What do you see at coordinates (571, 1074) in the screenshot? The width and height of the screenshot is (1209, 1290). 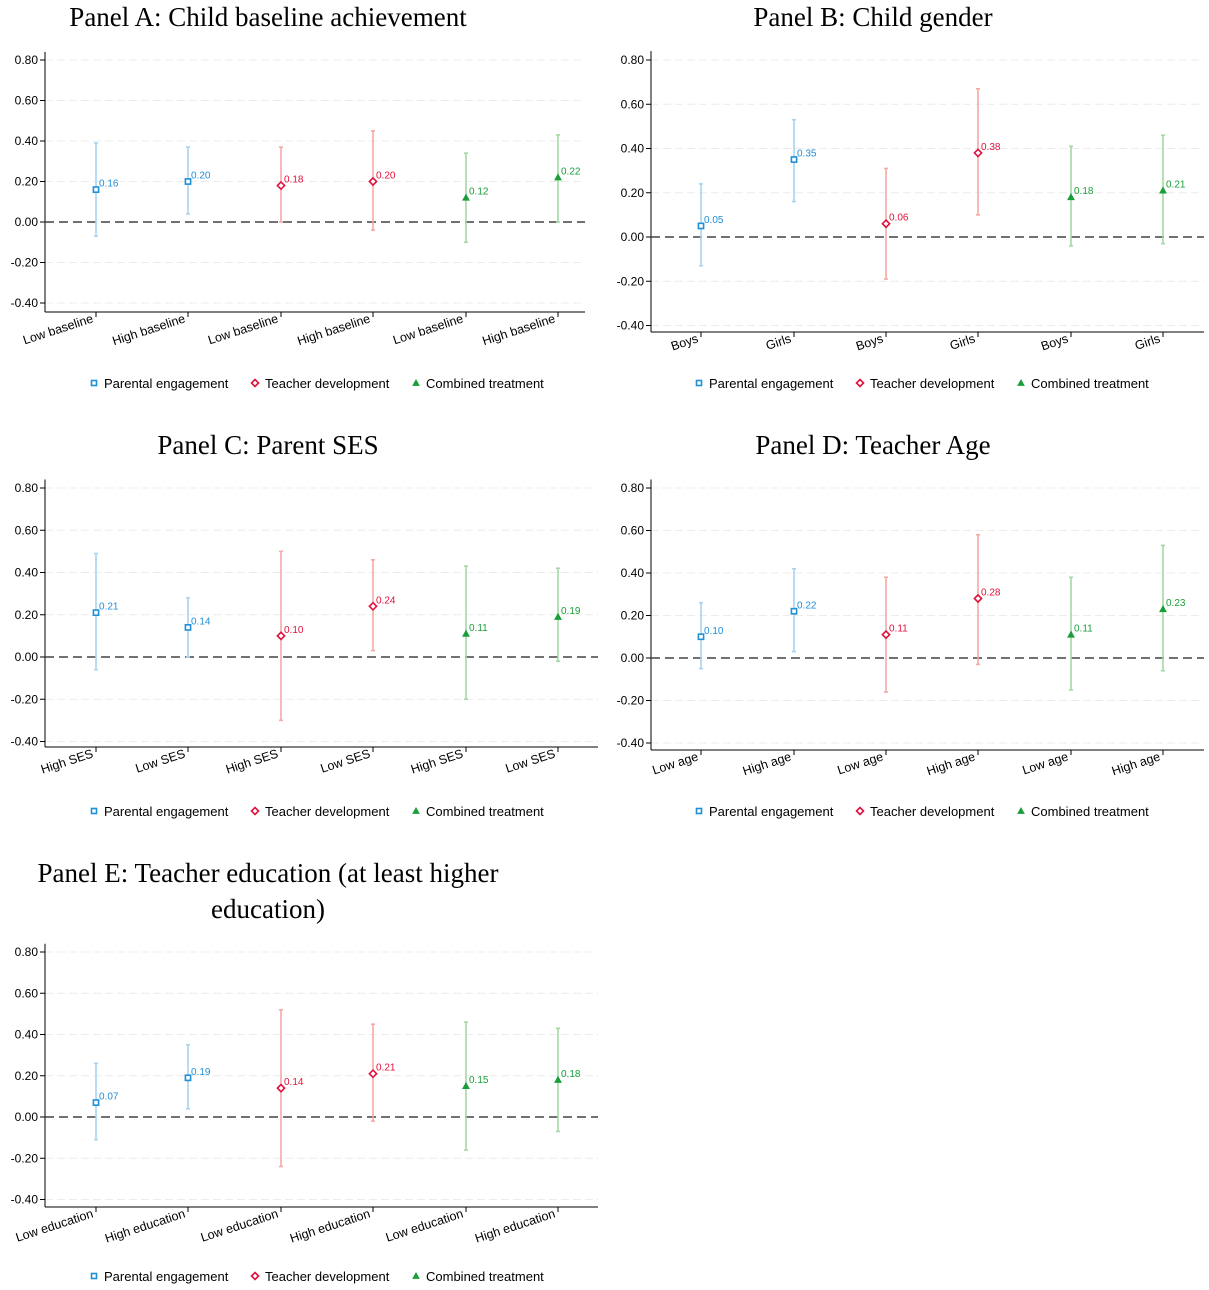 I see `data-label: 0.18` at bounding box center [571, 1074].